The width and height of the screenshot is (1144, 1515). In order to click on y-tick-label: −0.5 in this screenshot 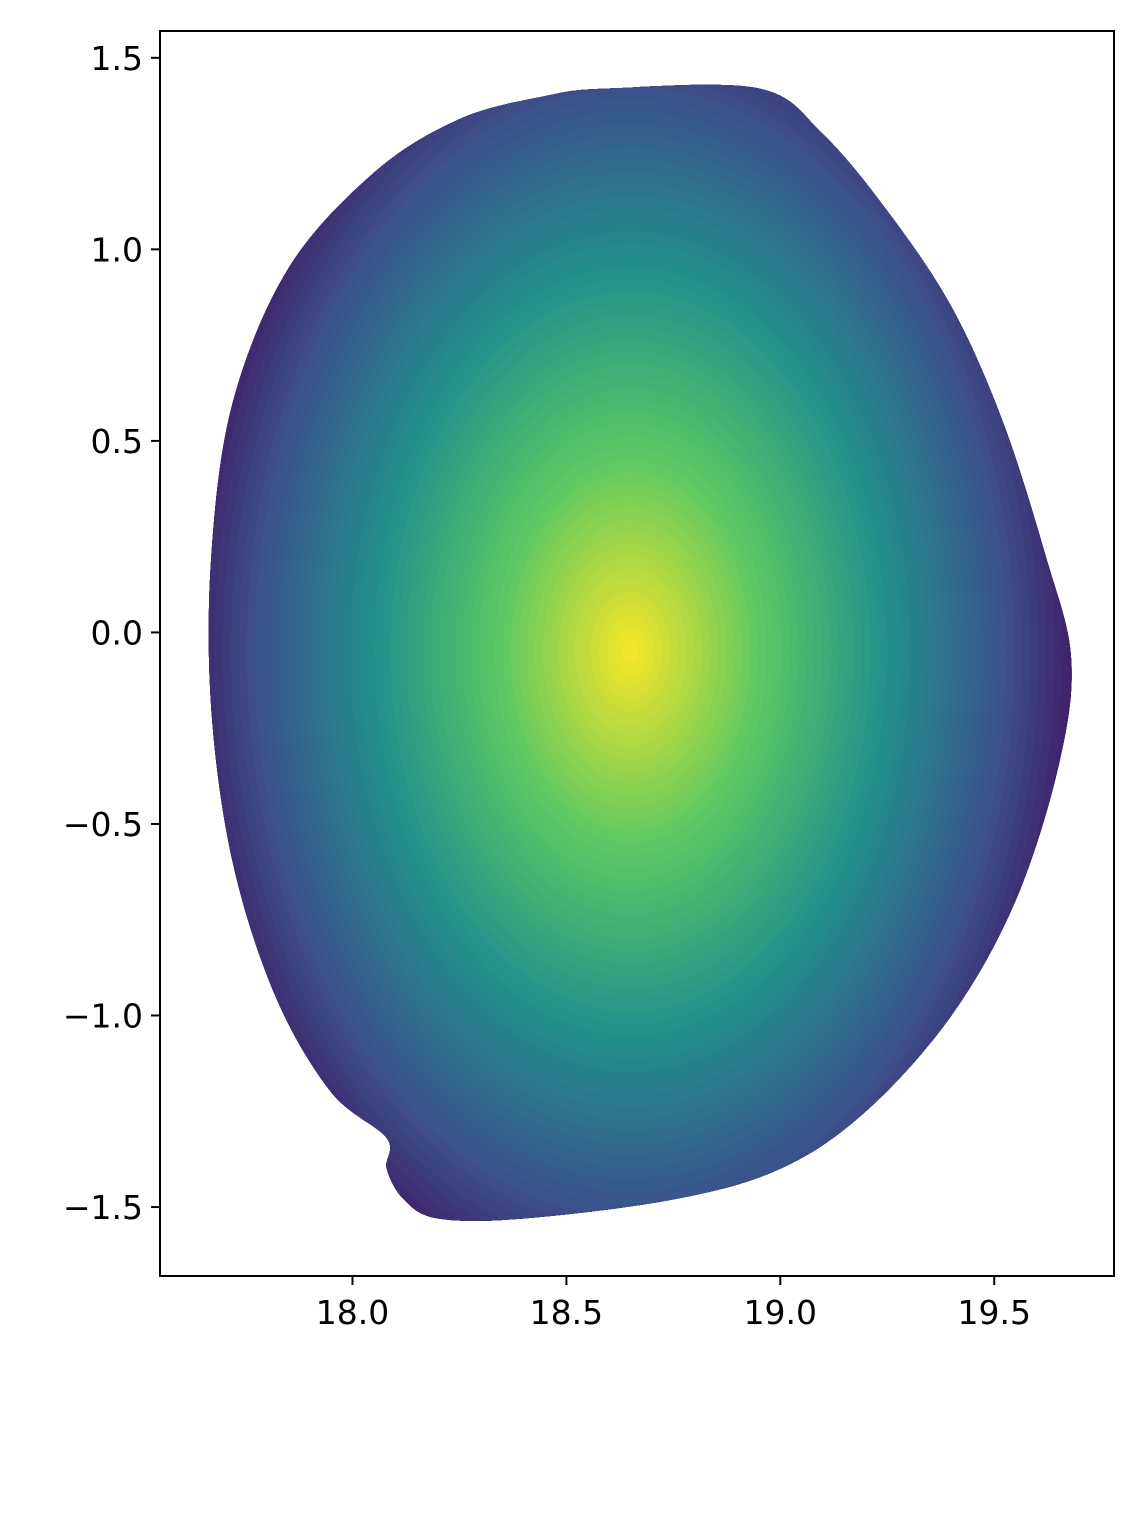, I will do `click(103, 824)`.